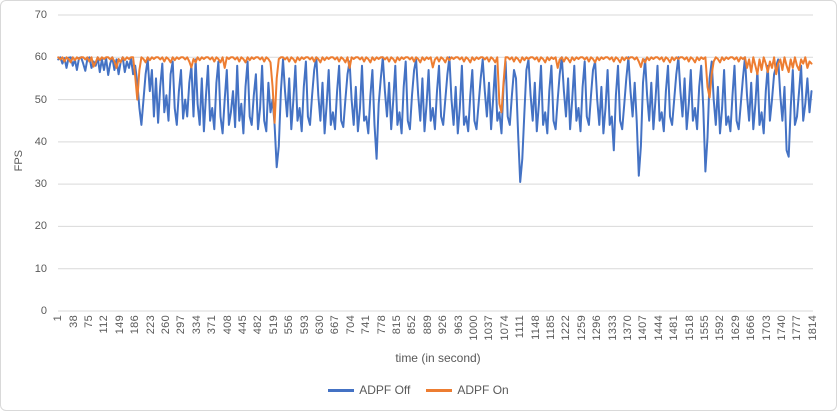  What do you see at coordinates (489, 328) in the screenshot?
I see `x-tick-label: 1037` at bounding box center [489, 328].